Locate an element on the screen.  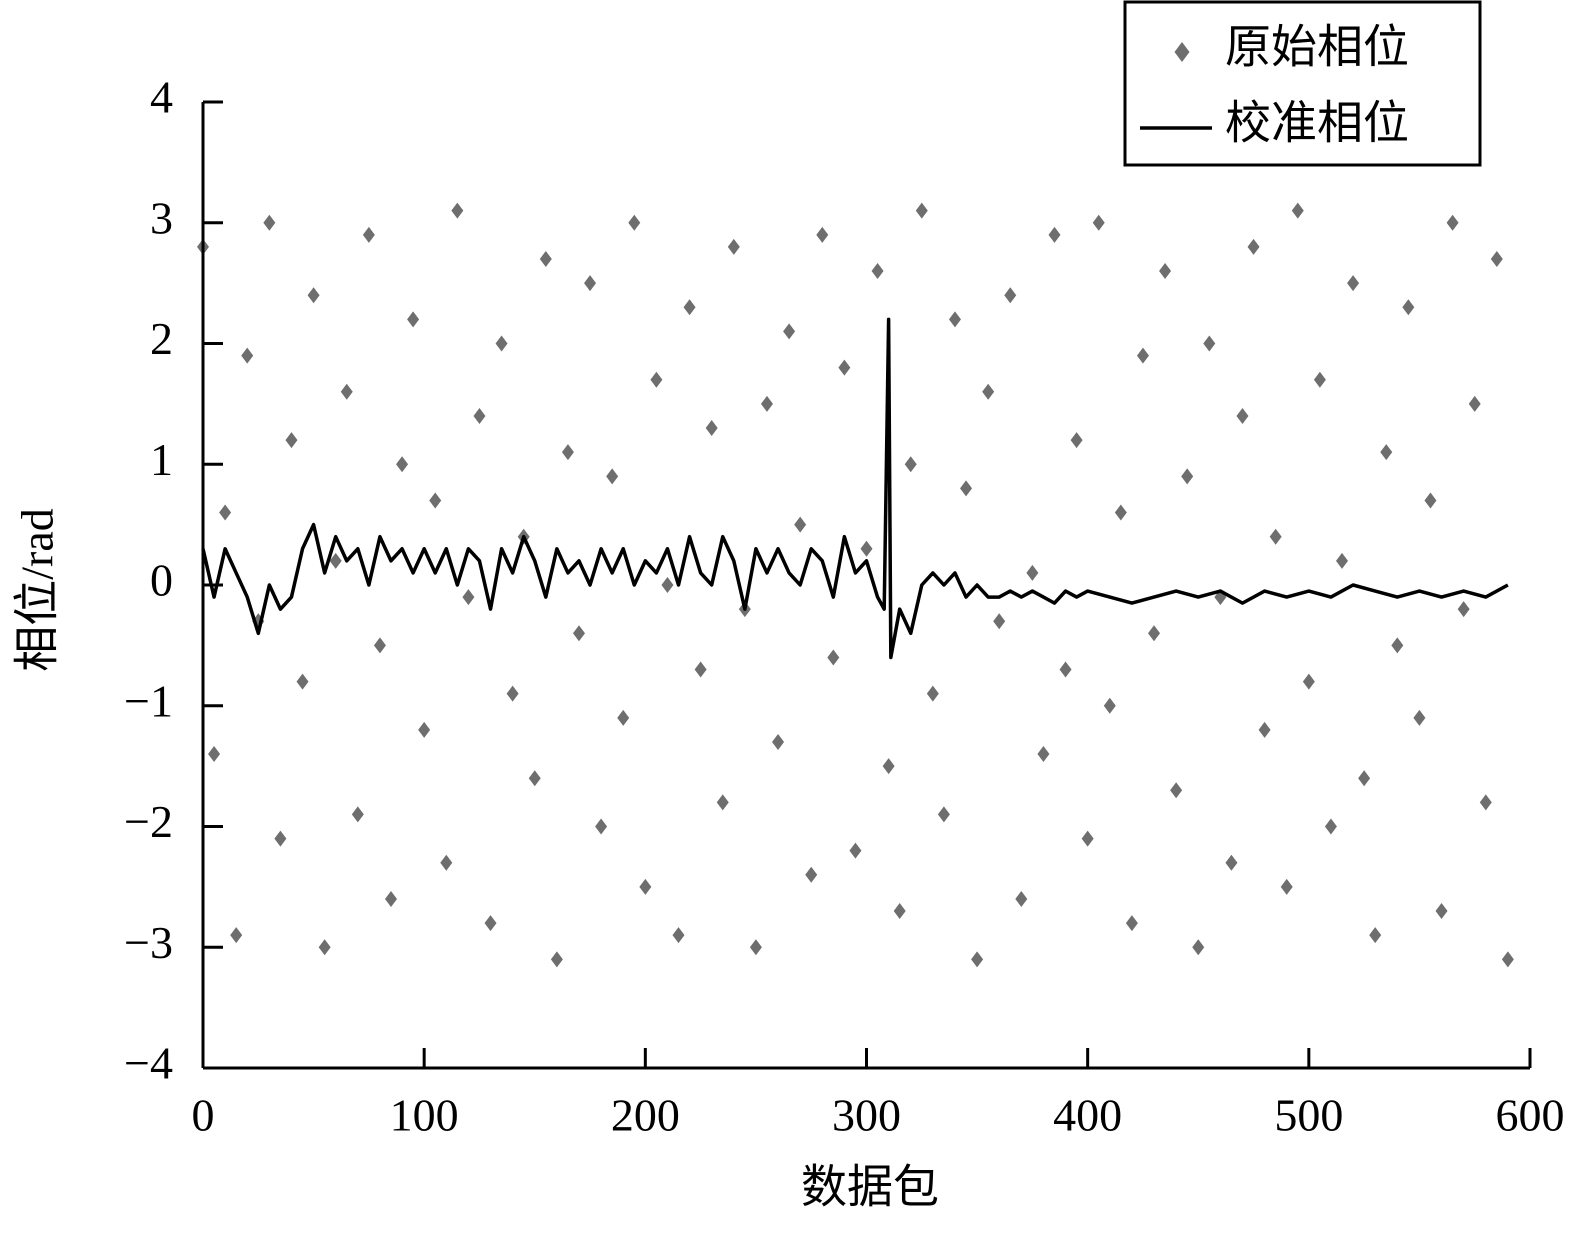
y-axis-label: 相位/rad is located at coordinates (37, 590).